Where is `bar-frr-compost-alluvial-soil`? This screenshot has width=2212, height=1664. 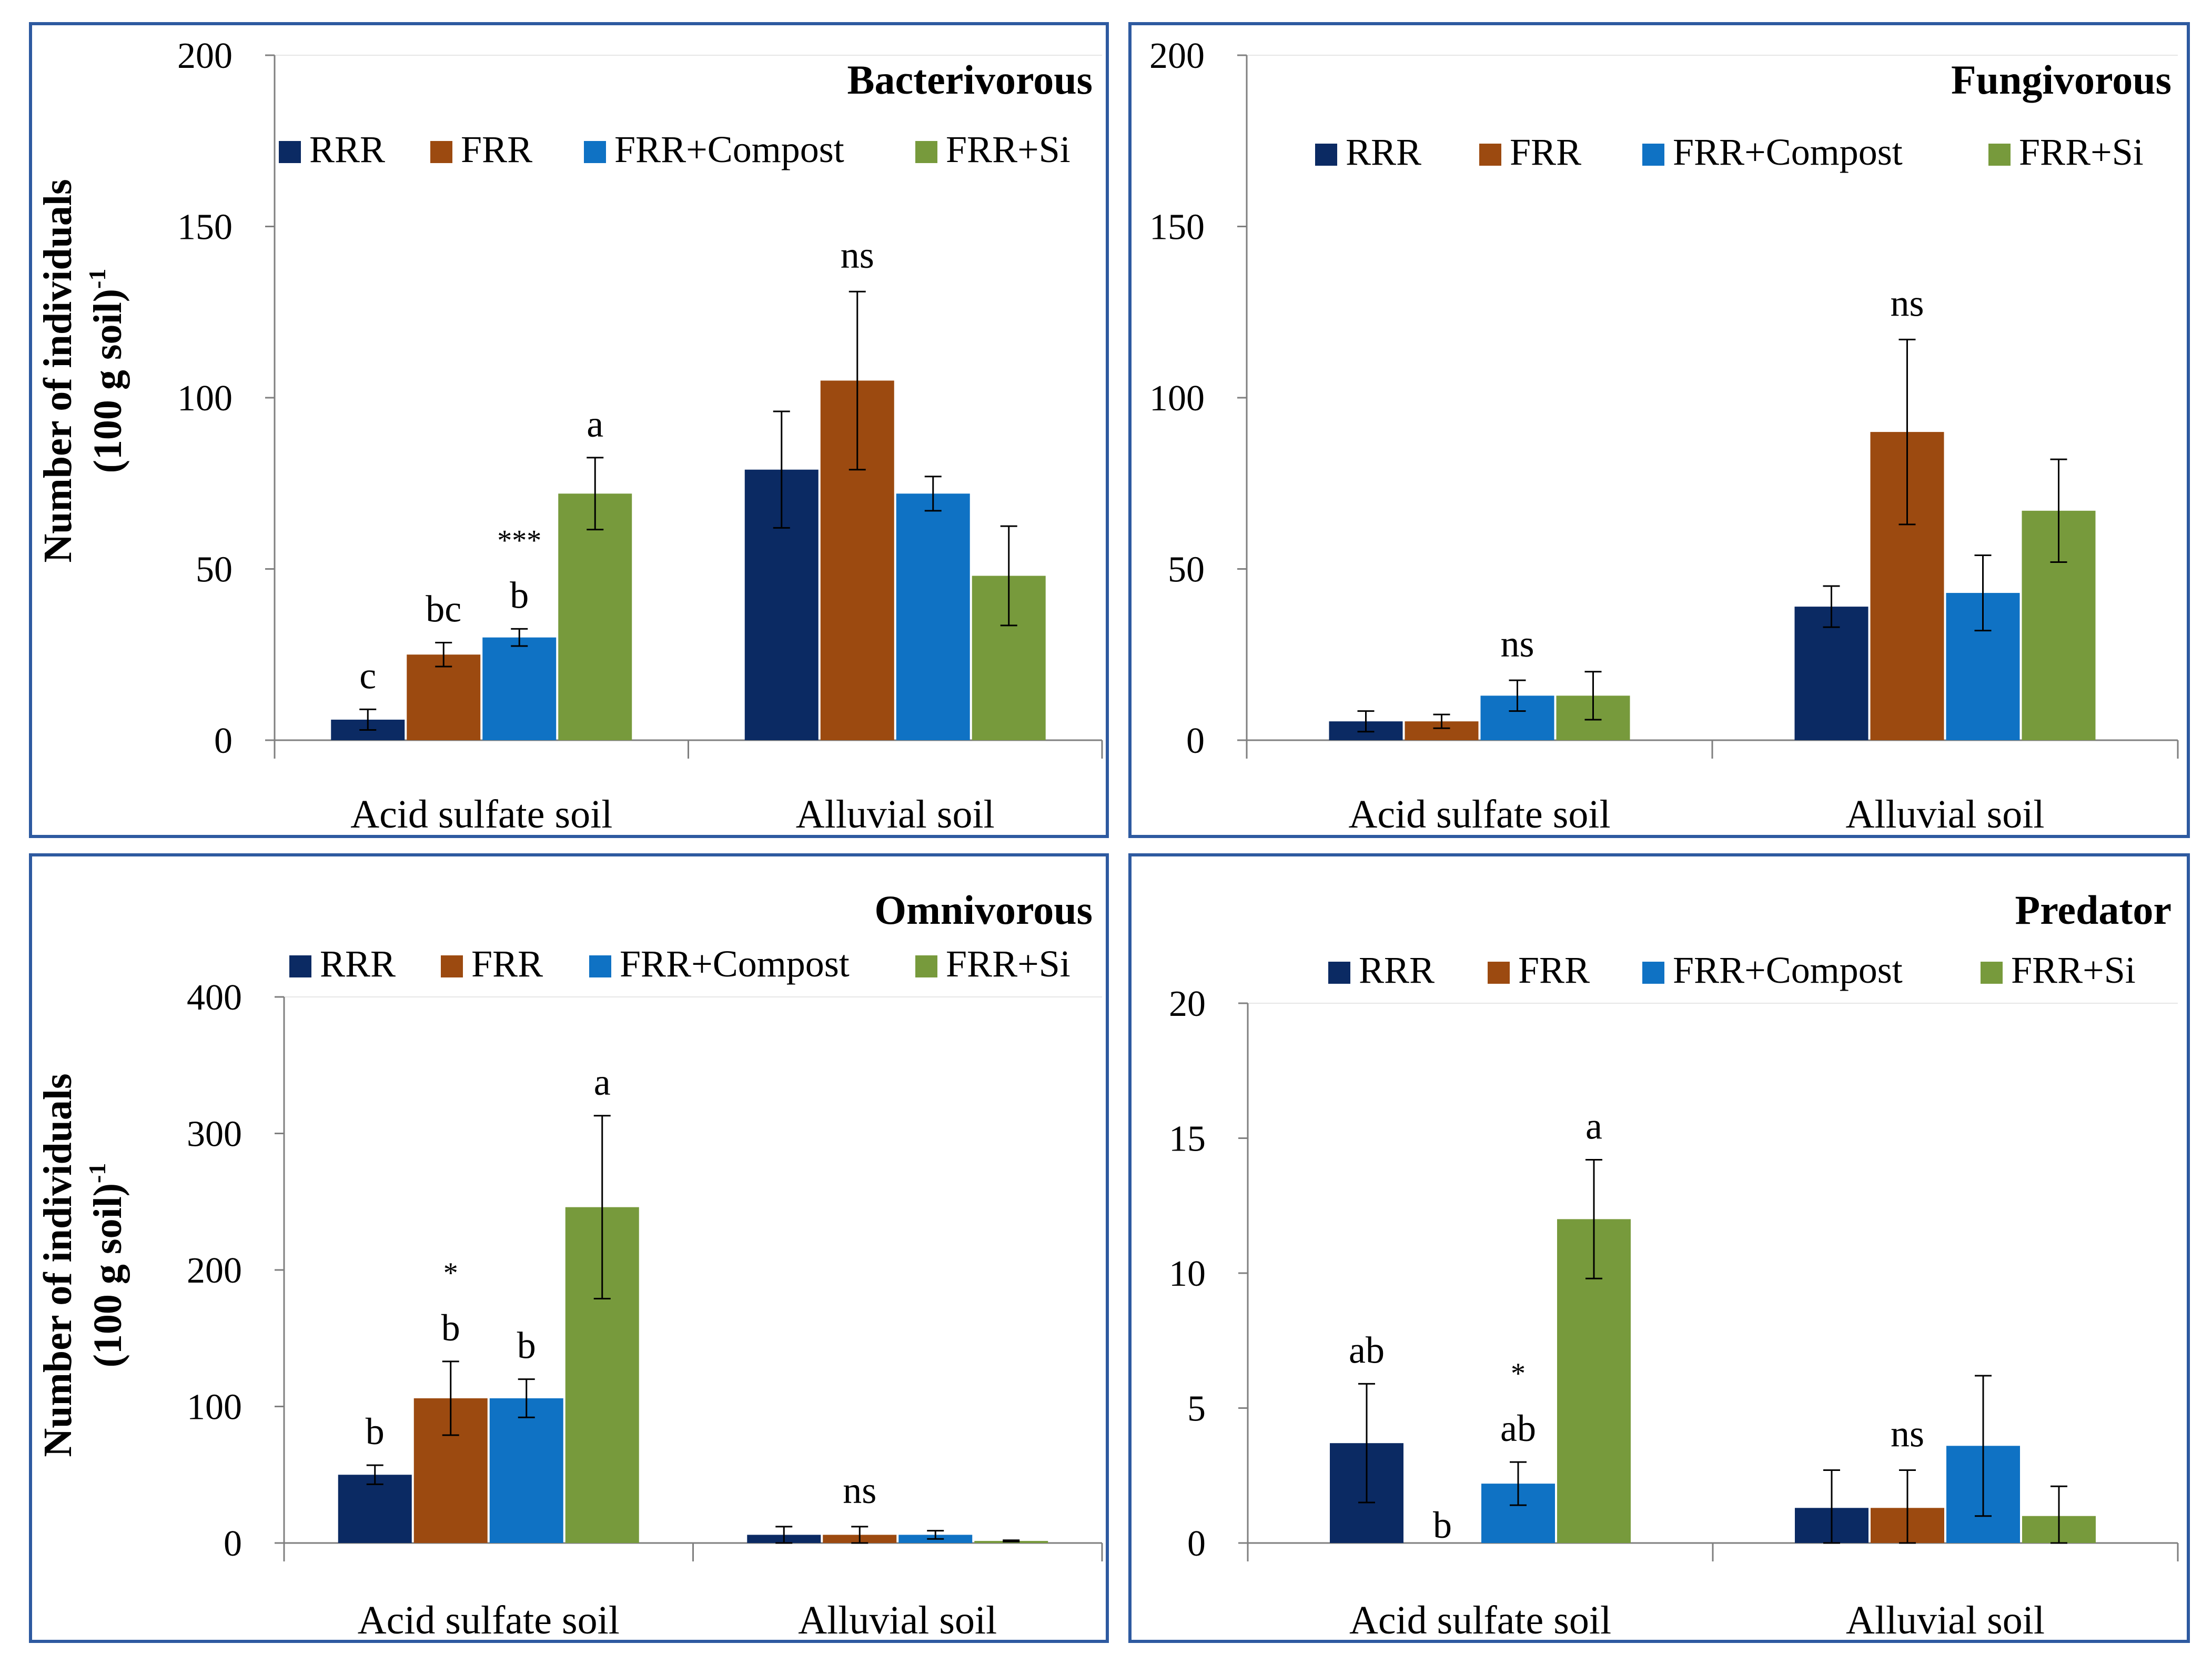
bar-frr-compost-alluvial-soil is located at coordinates (933, 616).